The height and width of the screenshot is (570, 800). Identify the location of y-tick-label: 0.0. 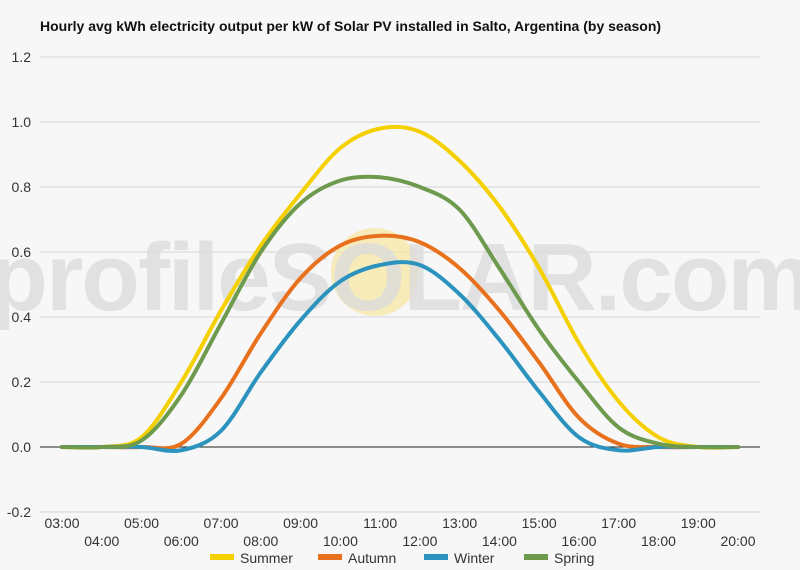
(22, 447).